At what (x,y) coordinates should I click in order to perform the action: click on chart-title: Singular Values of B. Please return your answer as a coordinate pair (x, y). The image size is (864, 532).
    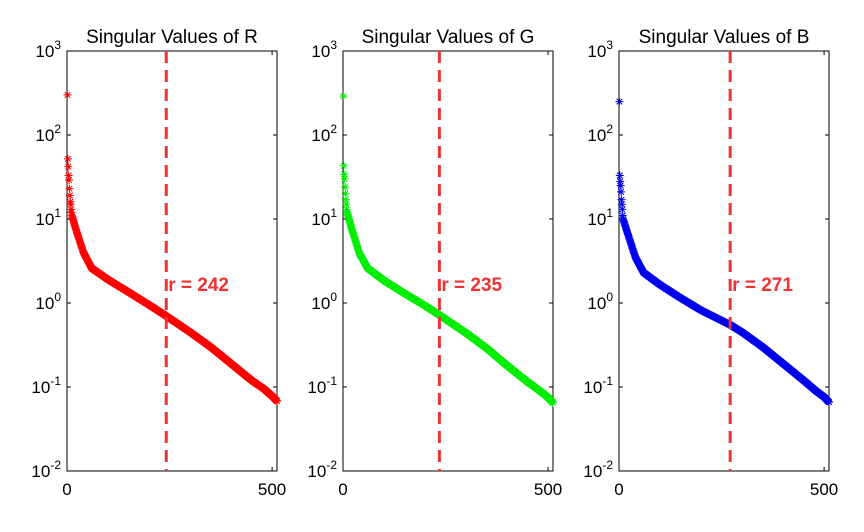
    Looking at the image, I should click on (724, 37).